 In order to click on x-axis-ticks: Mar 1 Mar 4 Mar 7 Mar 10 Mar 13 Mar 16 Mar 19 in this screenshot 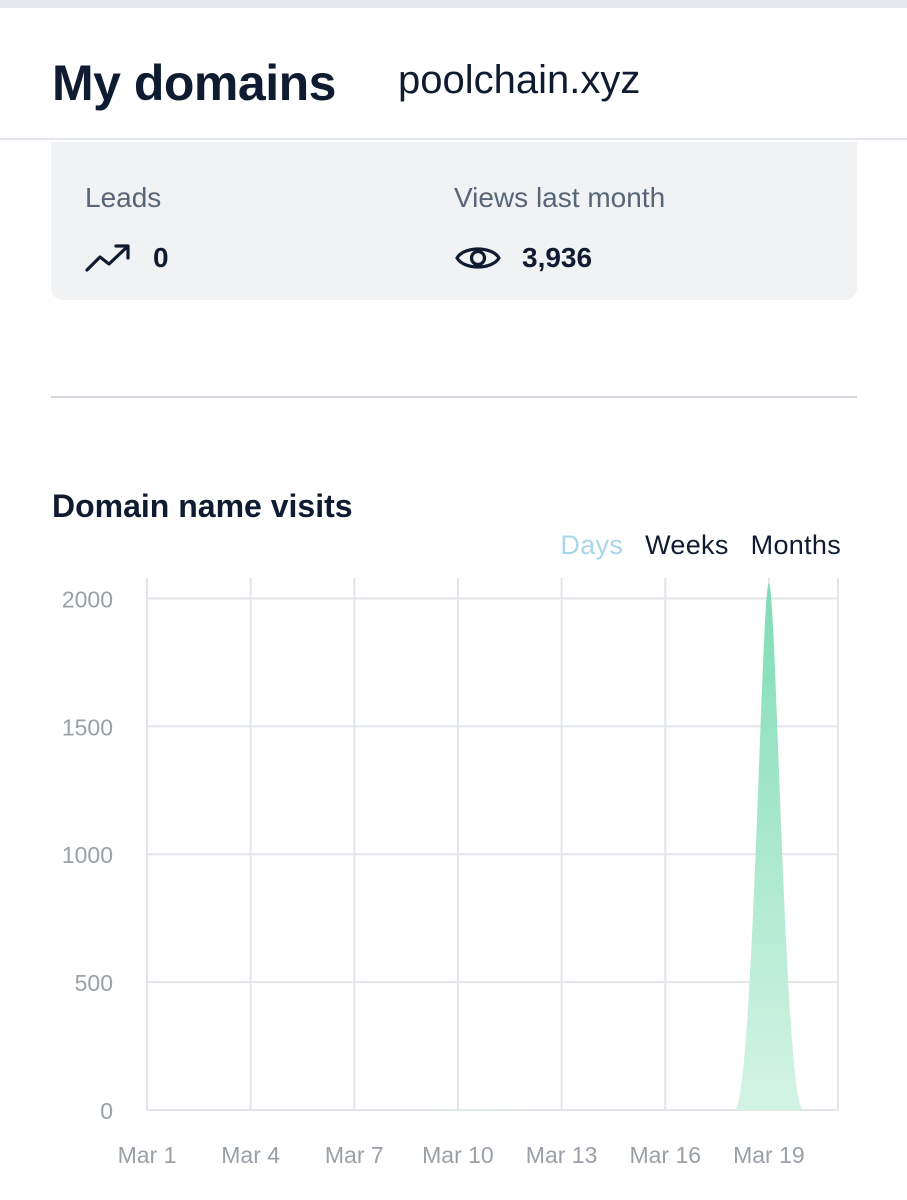, I will do `click(461, 1155)`.